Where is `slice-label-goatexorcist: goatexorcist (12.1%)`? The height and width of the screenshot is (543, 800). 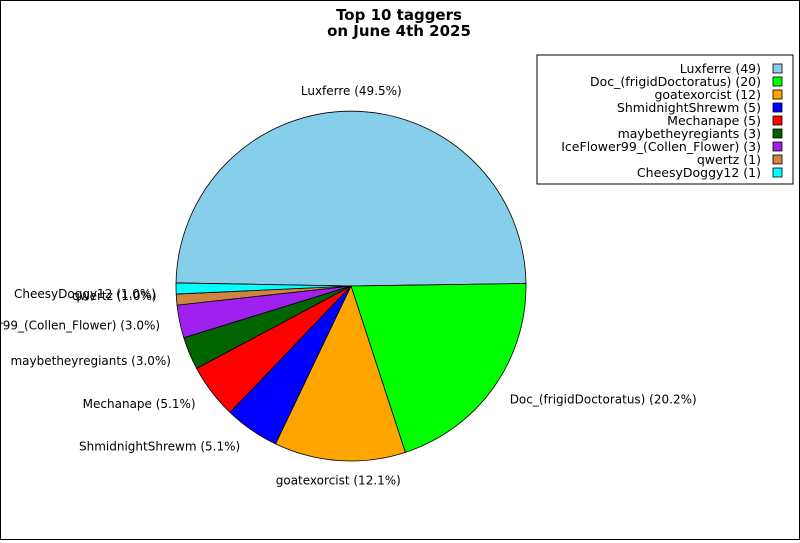
slice-label-goatexorcist: goatexorcist (12.1%) is located at coordinates (338, 481).